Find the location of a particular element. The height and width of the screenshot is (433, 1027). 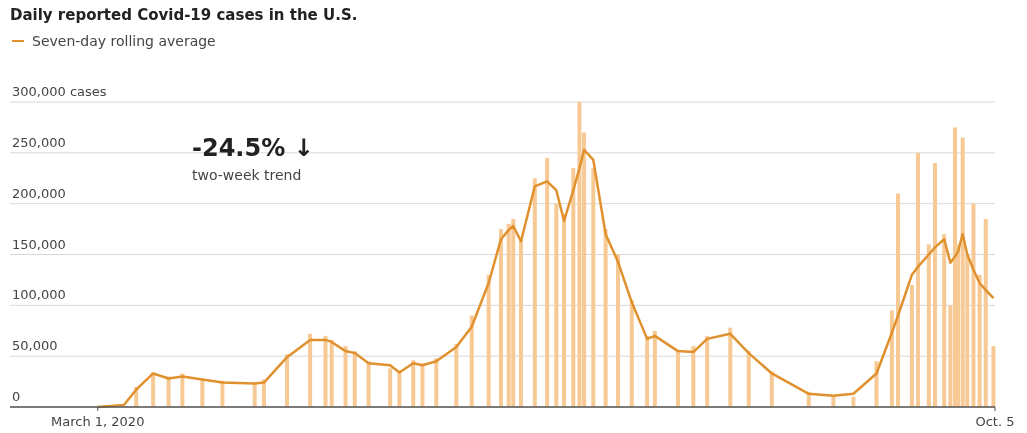

chart-title: Daily reported Covid-19 cases in the U.S. is located at coordinates (184, 15).